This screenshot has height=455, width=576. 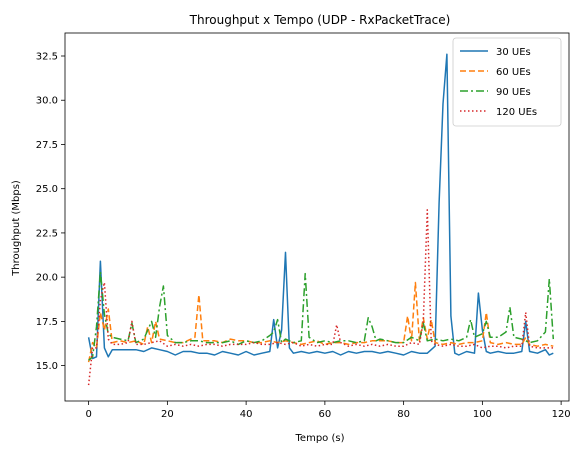 What do you see at coordinates (482, 414) in the screenshot?
I see `x-tick-label: 100` at bounding box center [482, 414].